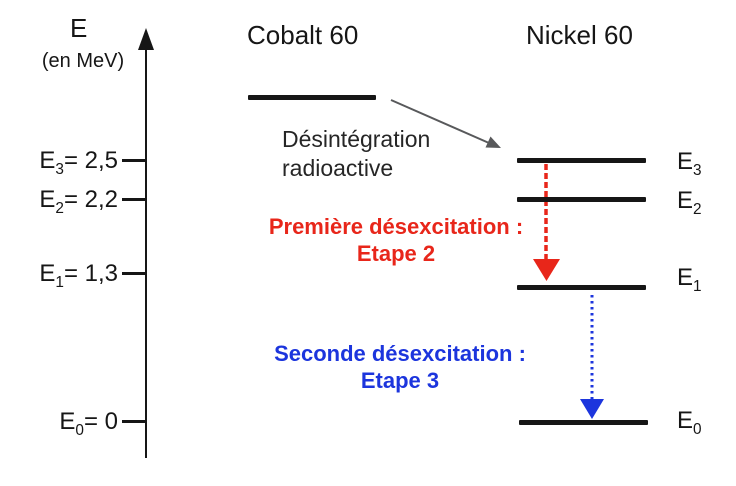 This screenshot has height=486, width=736. I want to click on decay-annotation-line2: radioactive, so click(338, 168).